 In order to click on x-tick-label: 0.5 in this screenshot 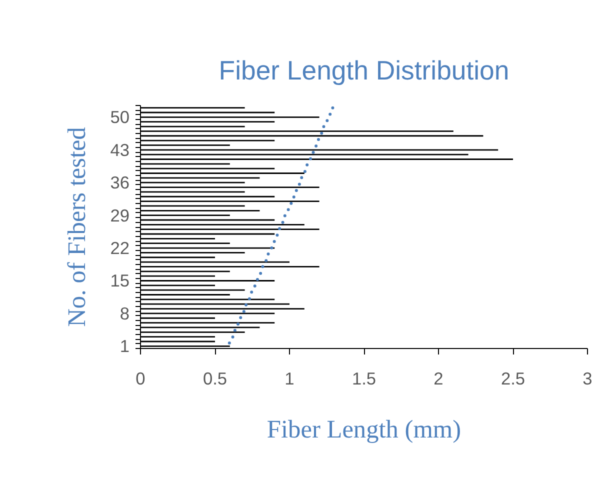, I will do `click(215, 378)`.